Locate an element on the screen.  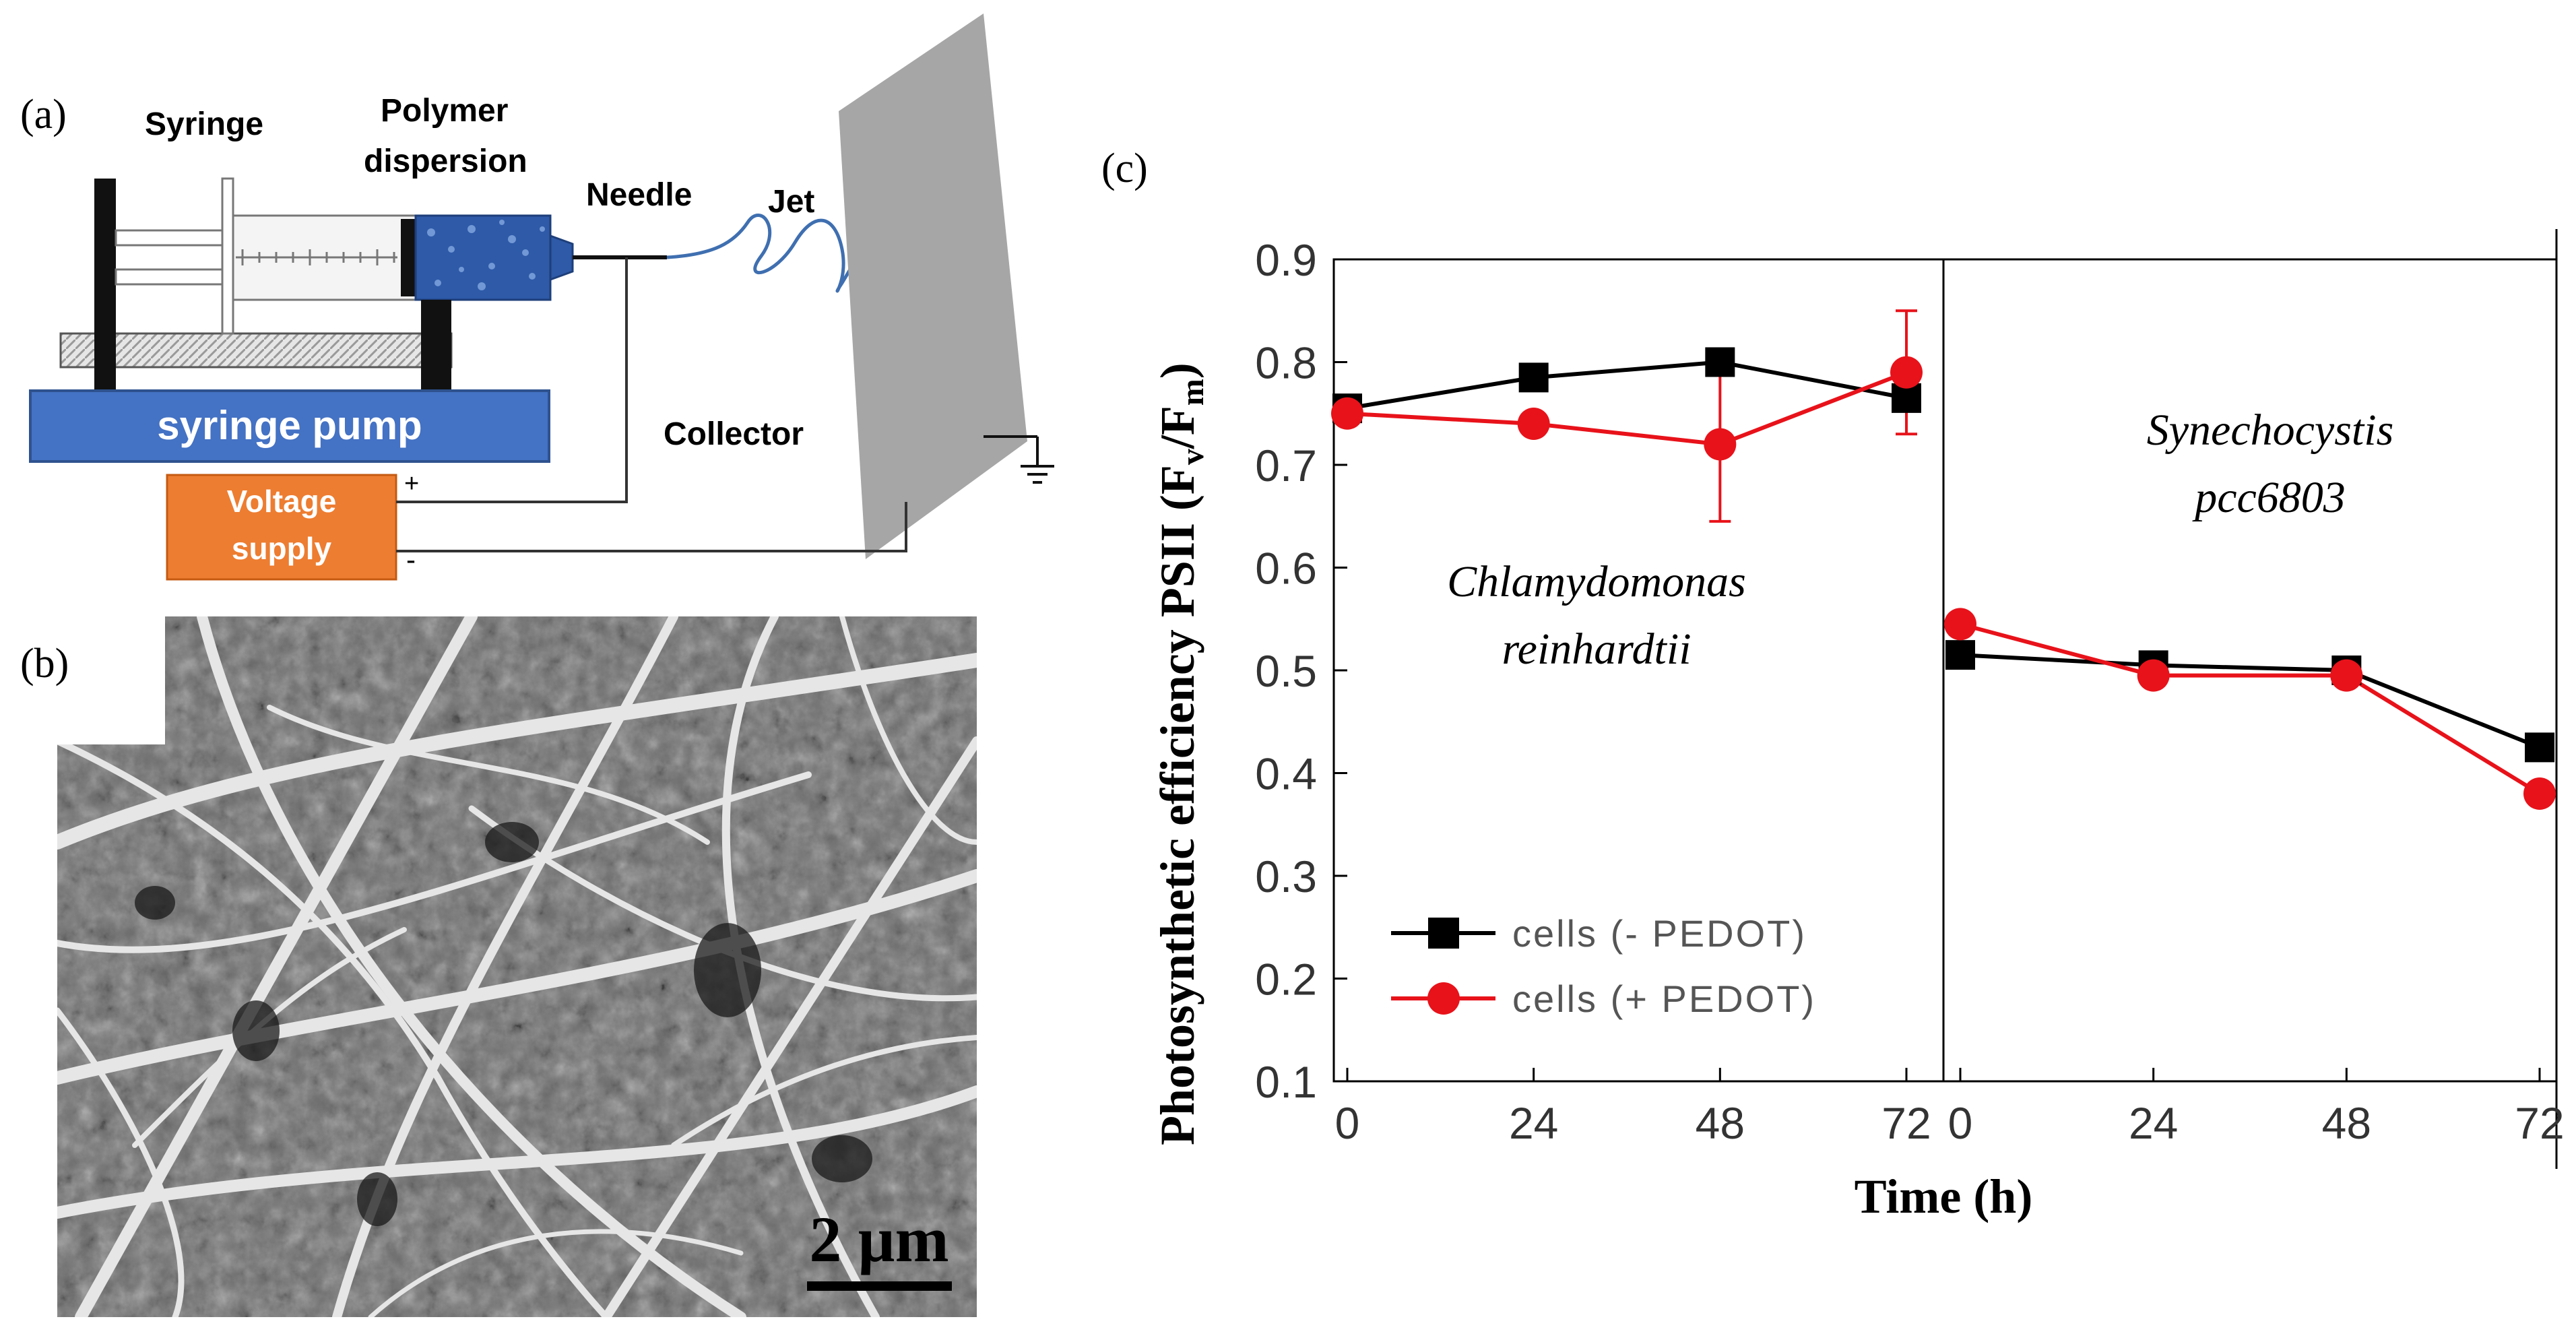
y-axis-label-slash: /F is located at coordinates (1178, 428).